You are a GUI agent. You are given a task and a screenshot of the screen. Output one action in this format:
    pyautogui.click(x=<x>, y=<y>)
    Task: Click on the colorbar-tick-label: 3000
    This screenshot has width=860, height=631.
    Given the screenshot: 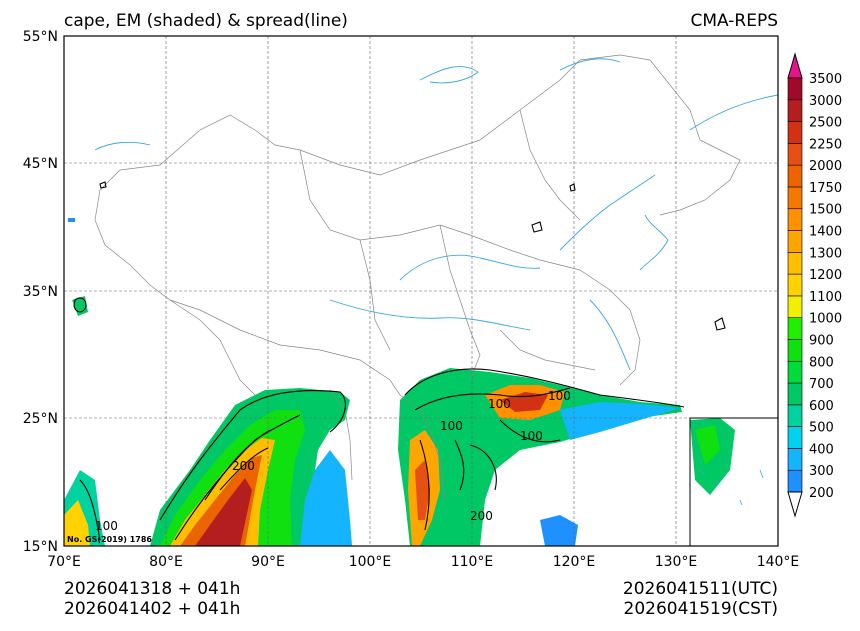 What is the action you would take?
    pyautogui.click(x=825, y=101)
    